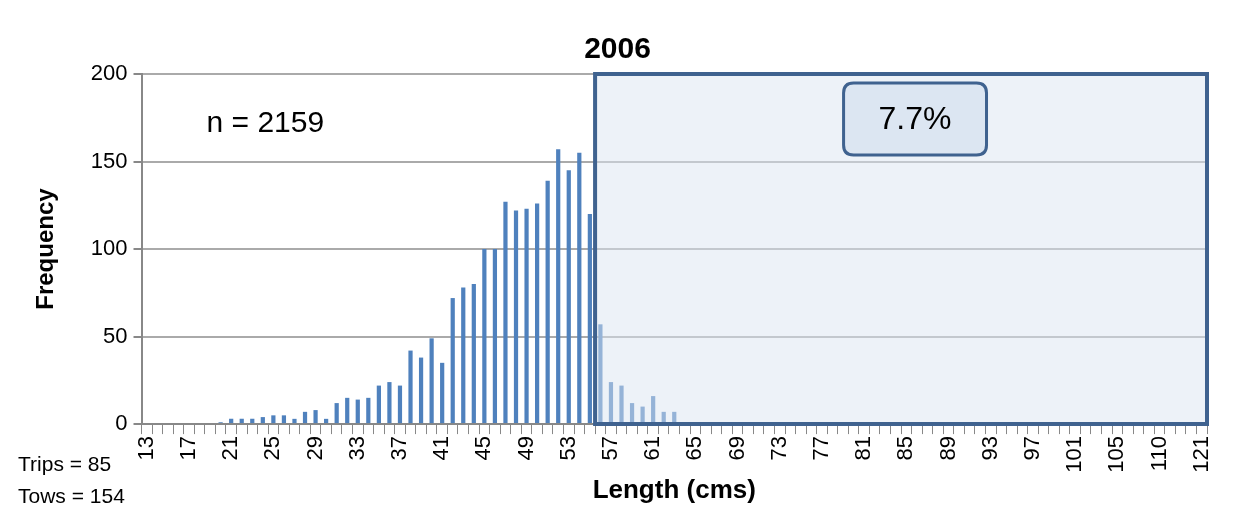 This screenshot has width=1235, height=512. I want to click on x-tick-label: 53, so click(567, 448).